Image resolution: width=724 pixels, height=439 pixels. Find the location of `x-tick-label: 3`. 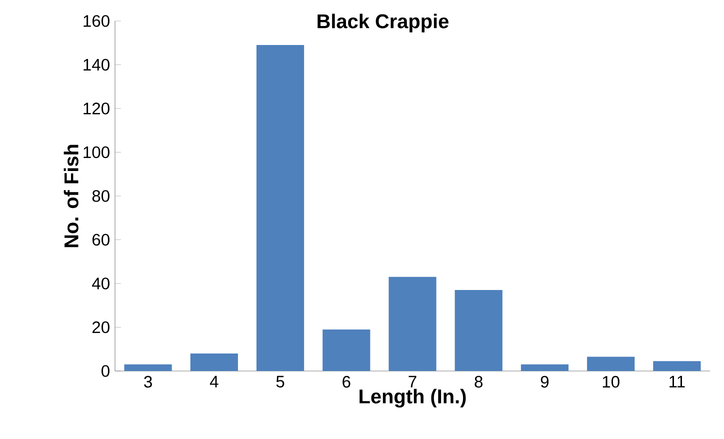

x-tick-label: 3 is located at coordinates (148, 382).